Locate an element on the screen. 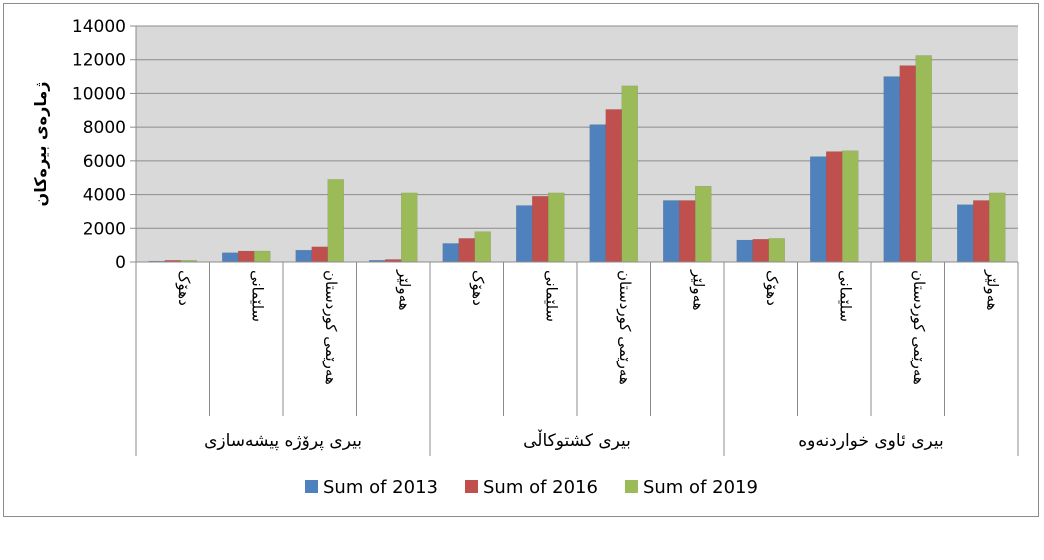 This screenshot has width=1044, height=560. group-label: بیری پرۆژە پیشەسازی is located at coordinates (283, 441).